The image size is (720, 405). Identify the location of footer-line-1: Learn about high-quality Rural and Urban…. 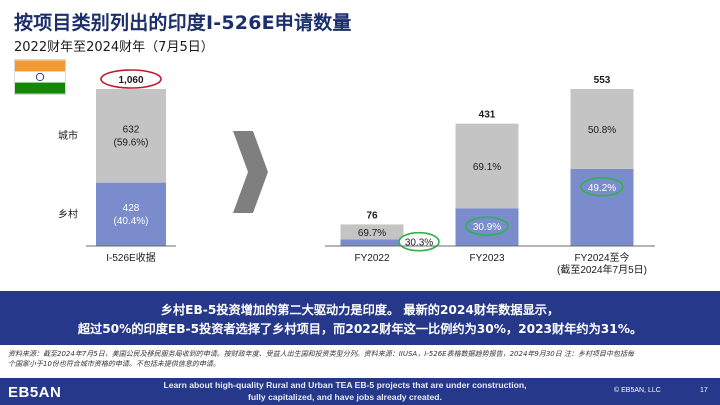
(345, 385).